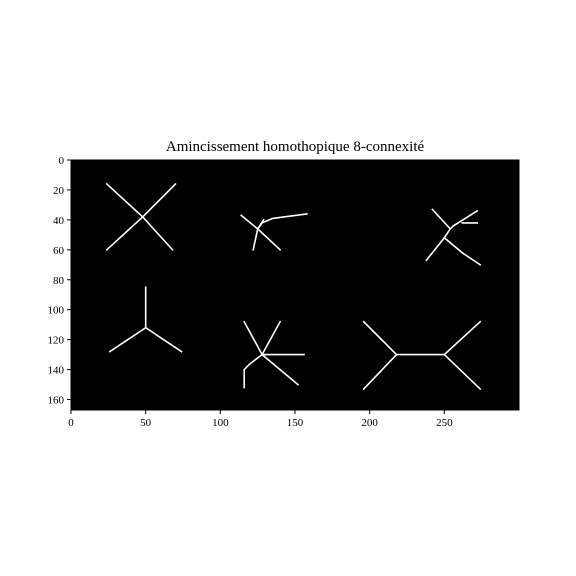 This screenshot has height=576, width=576. Describe the element at coordinates (444, 423) in the screenshot. I see `x-tick-label: 250` at that location.